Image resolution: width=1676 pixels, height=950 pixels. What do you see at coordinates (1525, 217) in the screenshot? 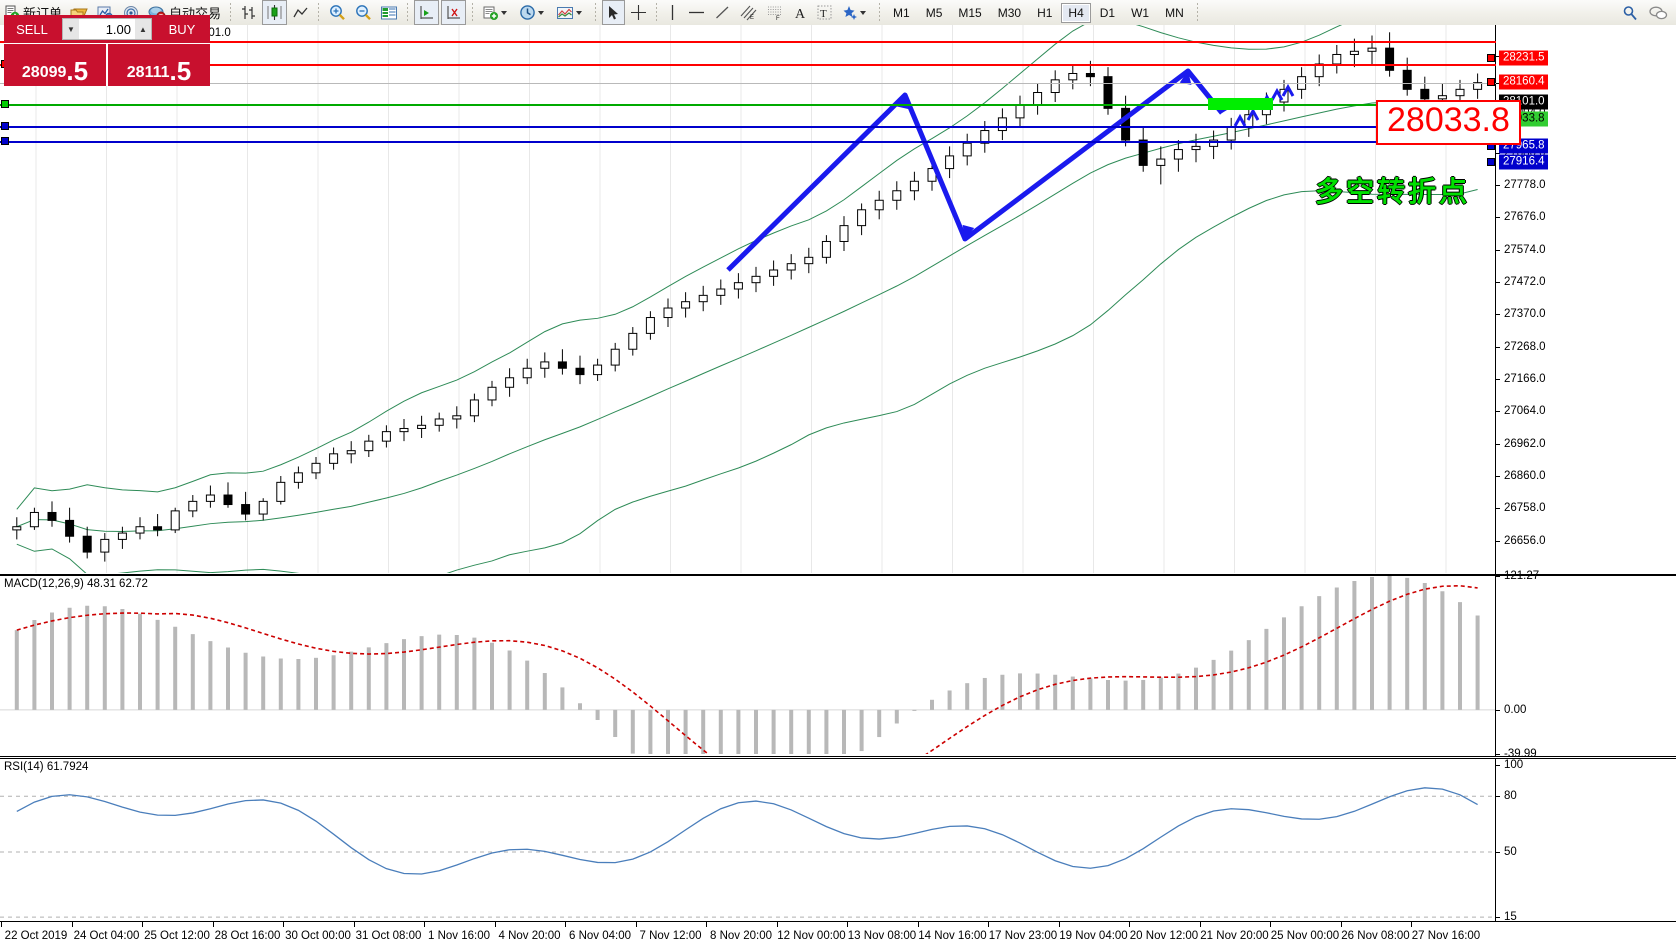
I see `price-axis-tick: 27676.0` at bounding box center [1525, 217].